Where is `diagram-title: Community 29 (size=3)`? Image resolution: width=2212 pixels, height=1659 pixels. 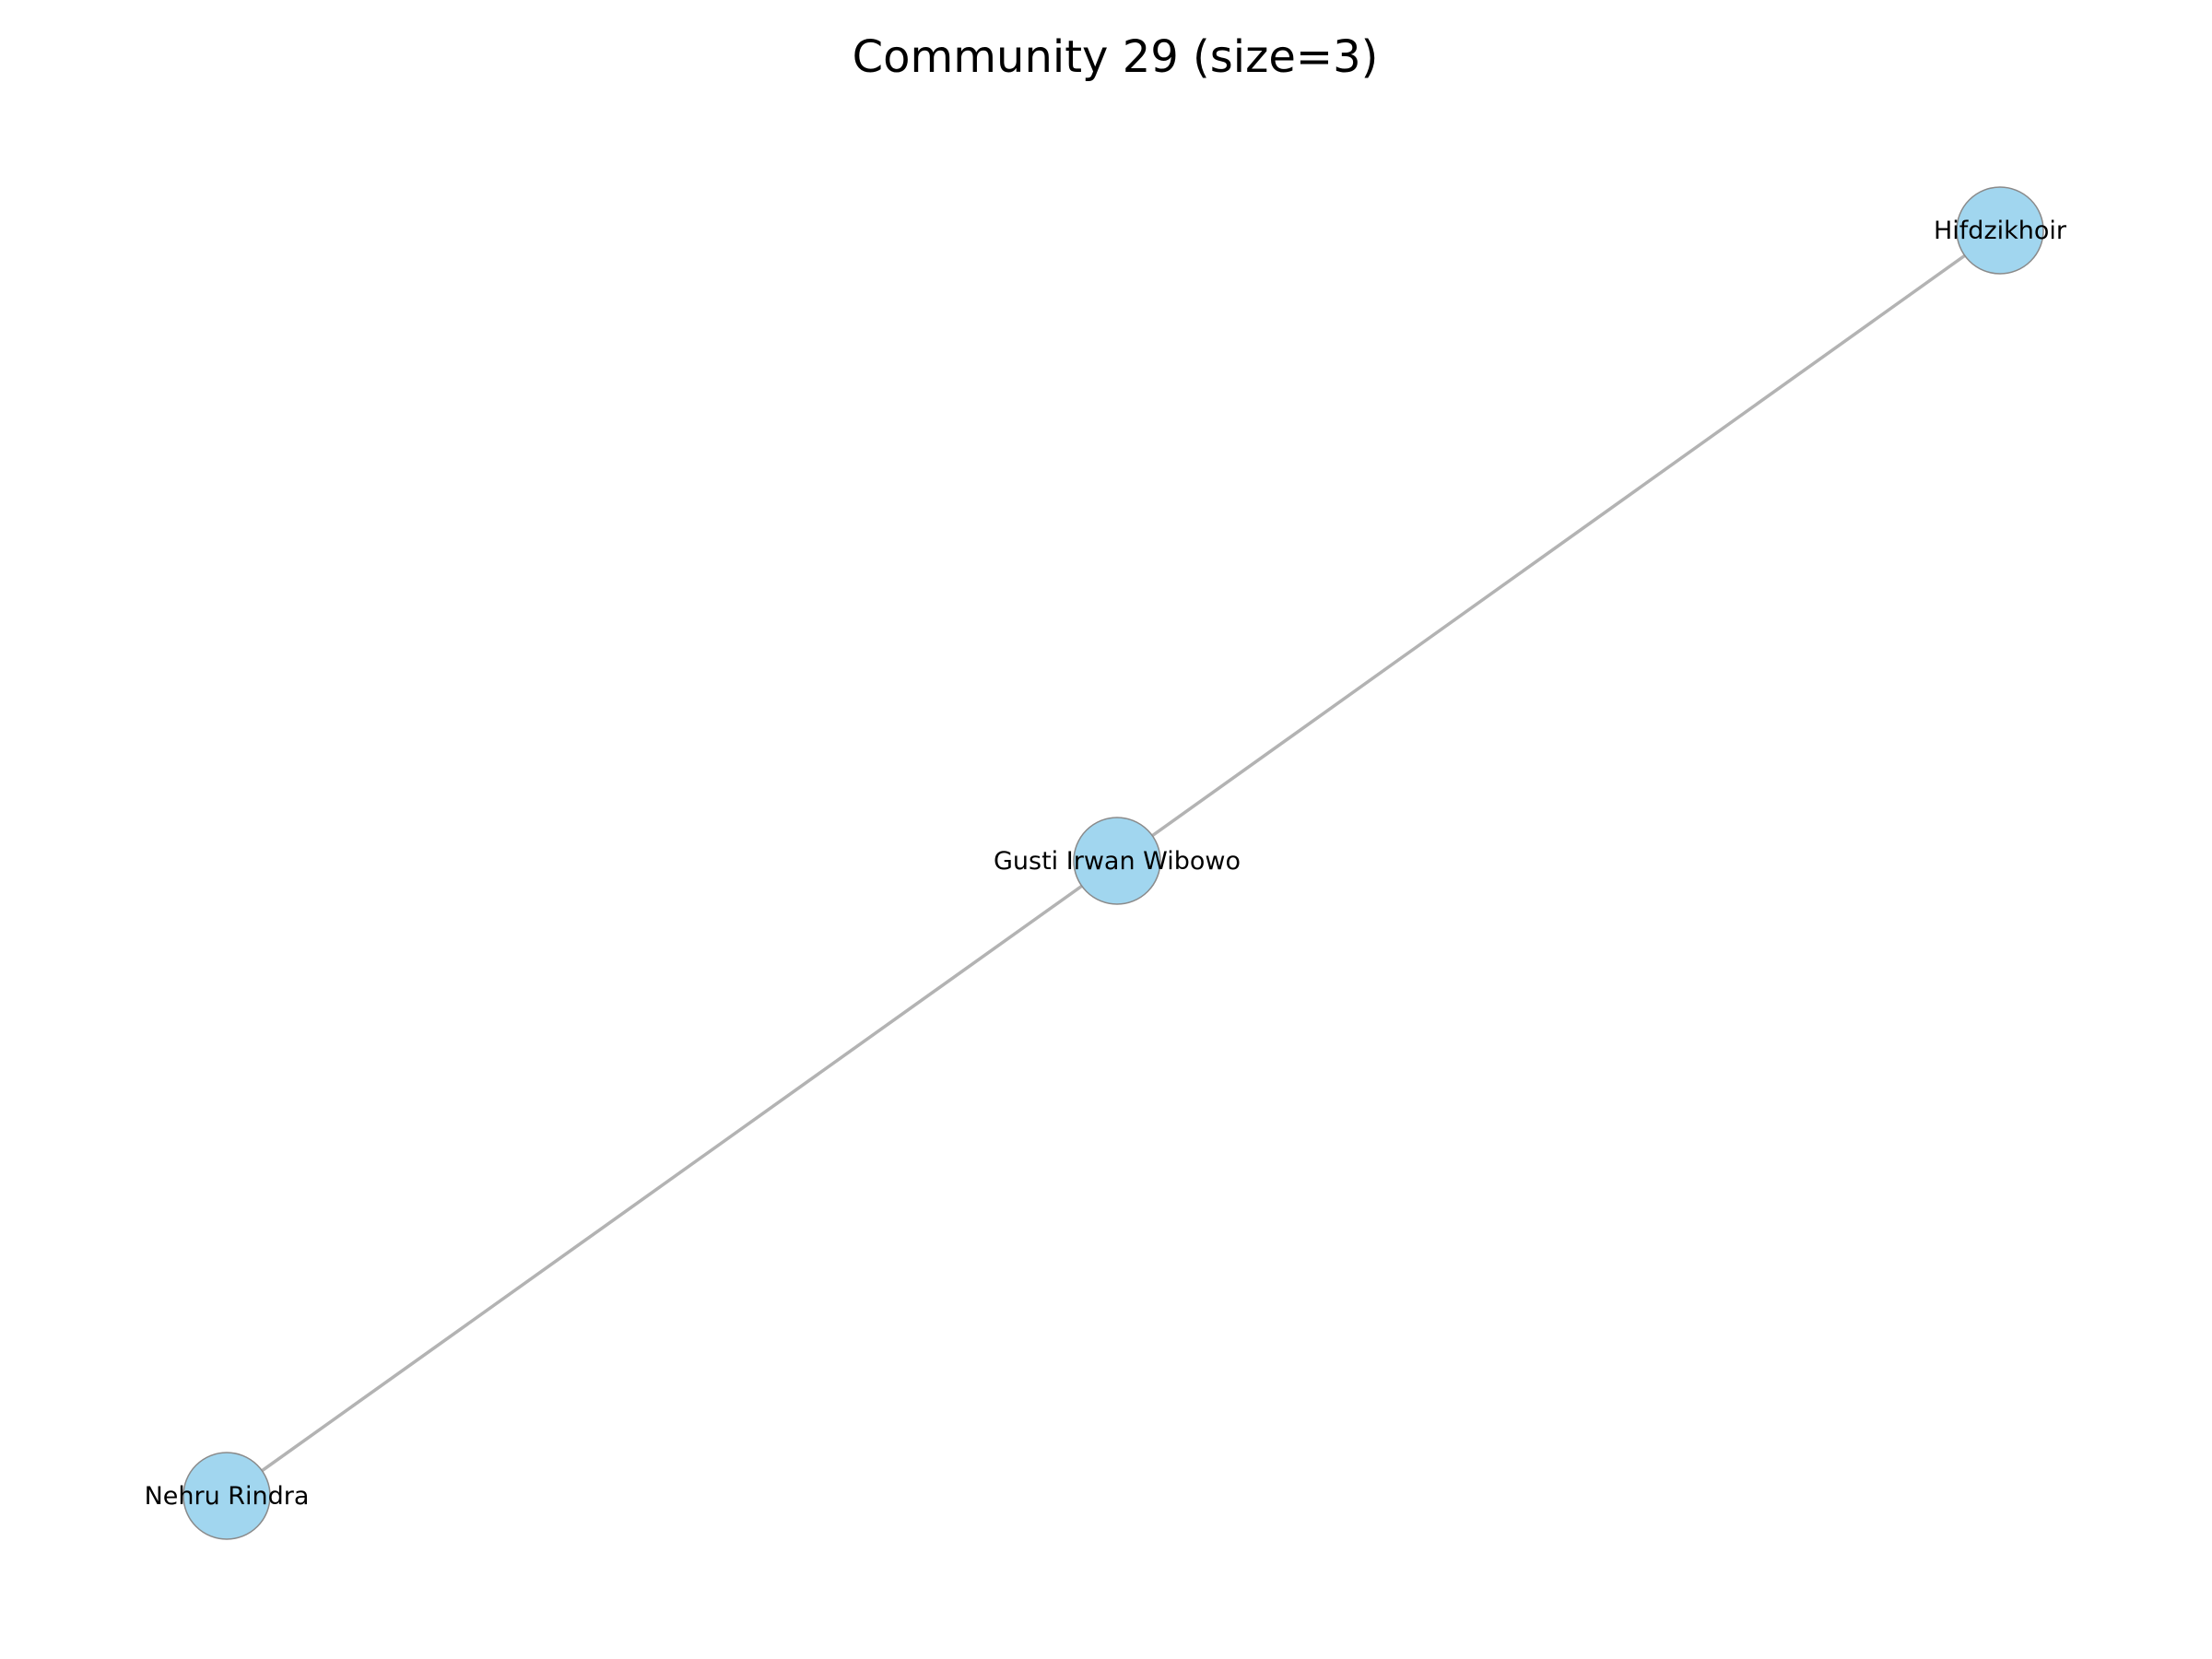
diagram-title: Community 29 (size=3) is located at coordinates (1116, 57).